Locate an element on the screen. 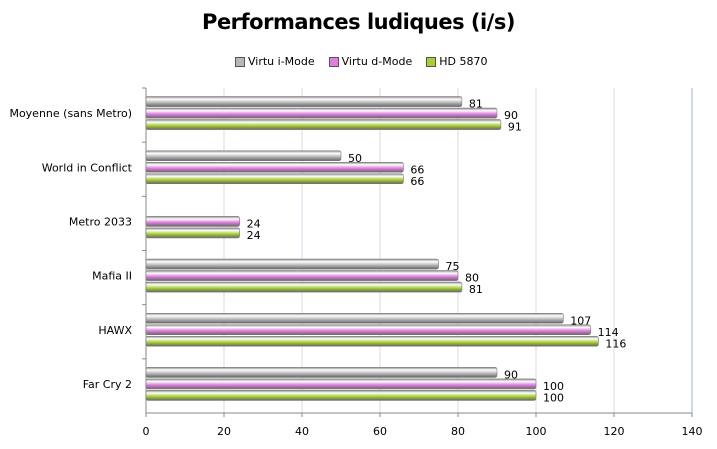 This screenshot has height=449, width=717. data-label: 116 is located at coordinates (615, 343).